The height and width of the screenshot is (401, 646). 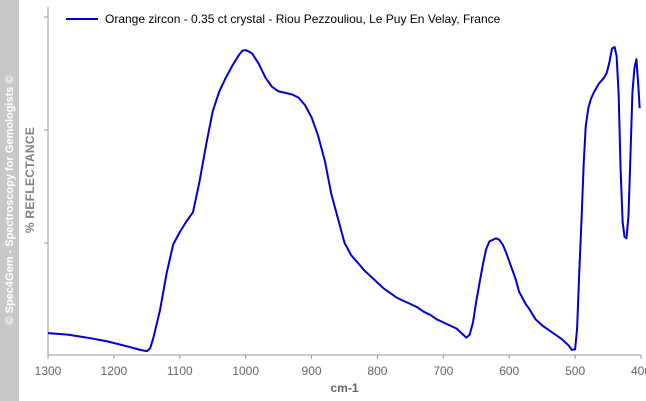 What do you see at coordinates (46, 130) in the screenshot?
I see `y-axis-ticks` at bounding box center [46, 130].